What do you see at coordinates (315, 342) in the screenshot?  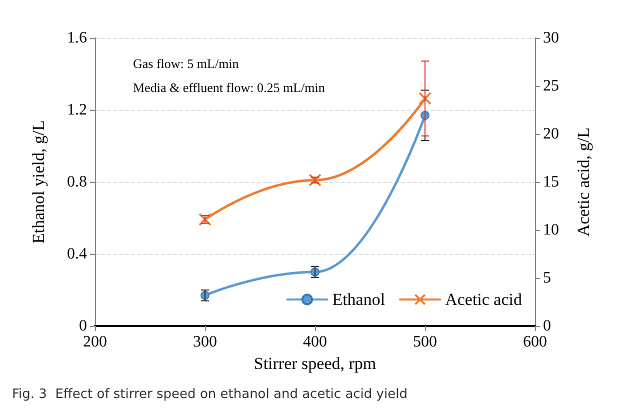 I see `x-tick-label: 400` at bounding box center [315, 342].